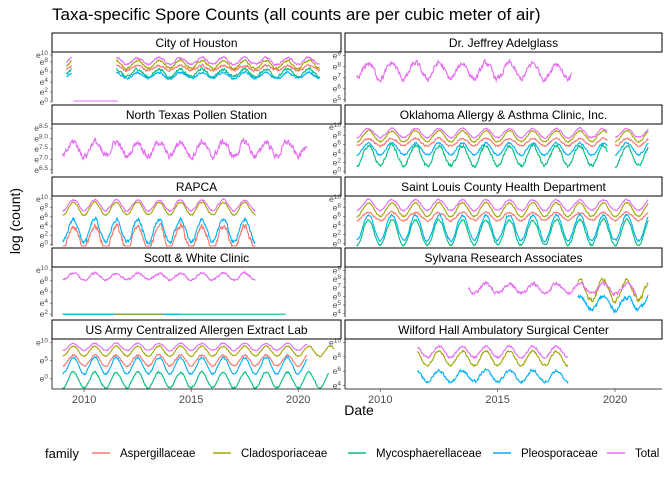 The image size is (672, 480). Describe the element at coordinates (41, 170) in the screenshot. I see `y-tick-label: e6.5` at that location.